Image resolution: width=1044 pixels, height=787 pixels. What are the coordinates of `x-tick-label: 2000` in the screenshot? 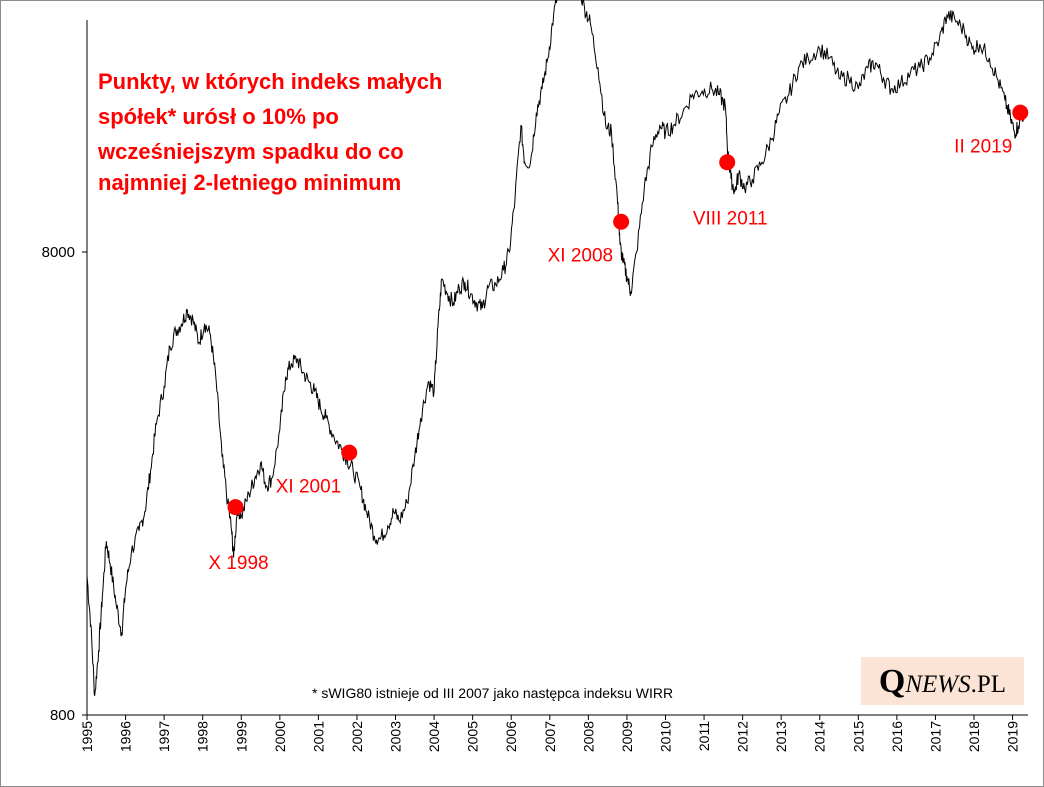 It's located at (280, 736).